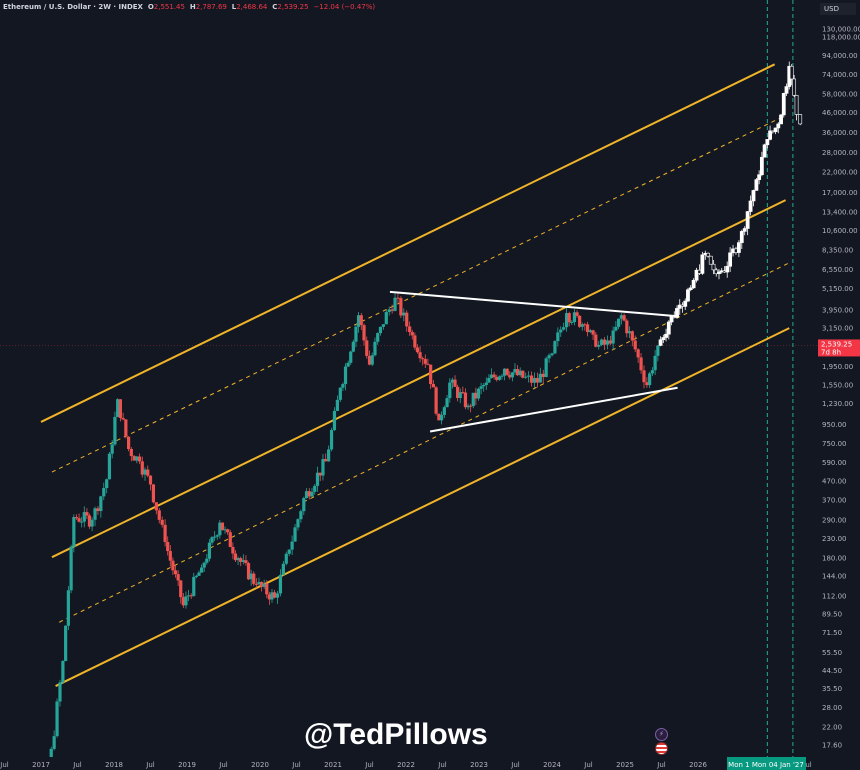 The image size is (860, 770). What do you see at coordinates (275, 7) in the screenshot?
I see `close-label: C` at bounding box center [275, 7].